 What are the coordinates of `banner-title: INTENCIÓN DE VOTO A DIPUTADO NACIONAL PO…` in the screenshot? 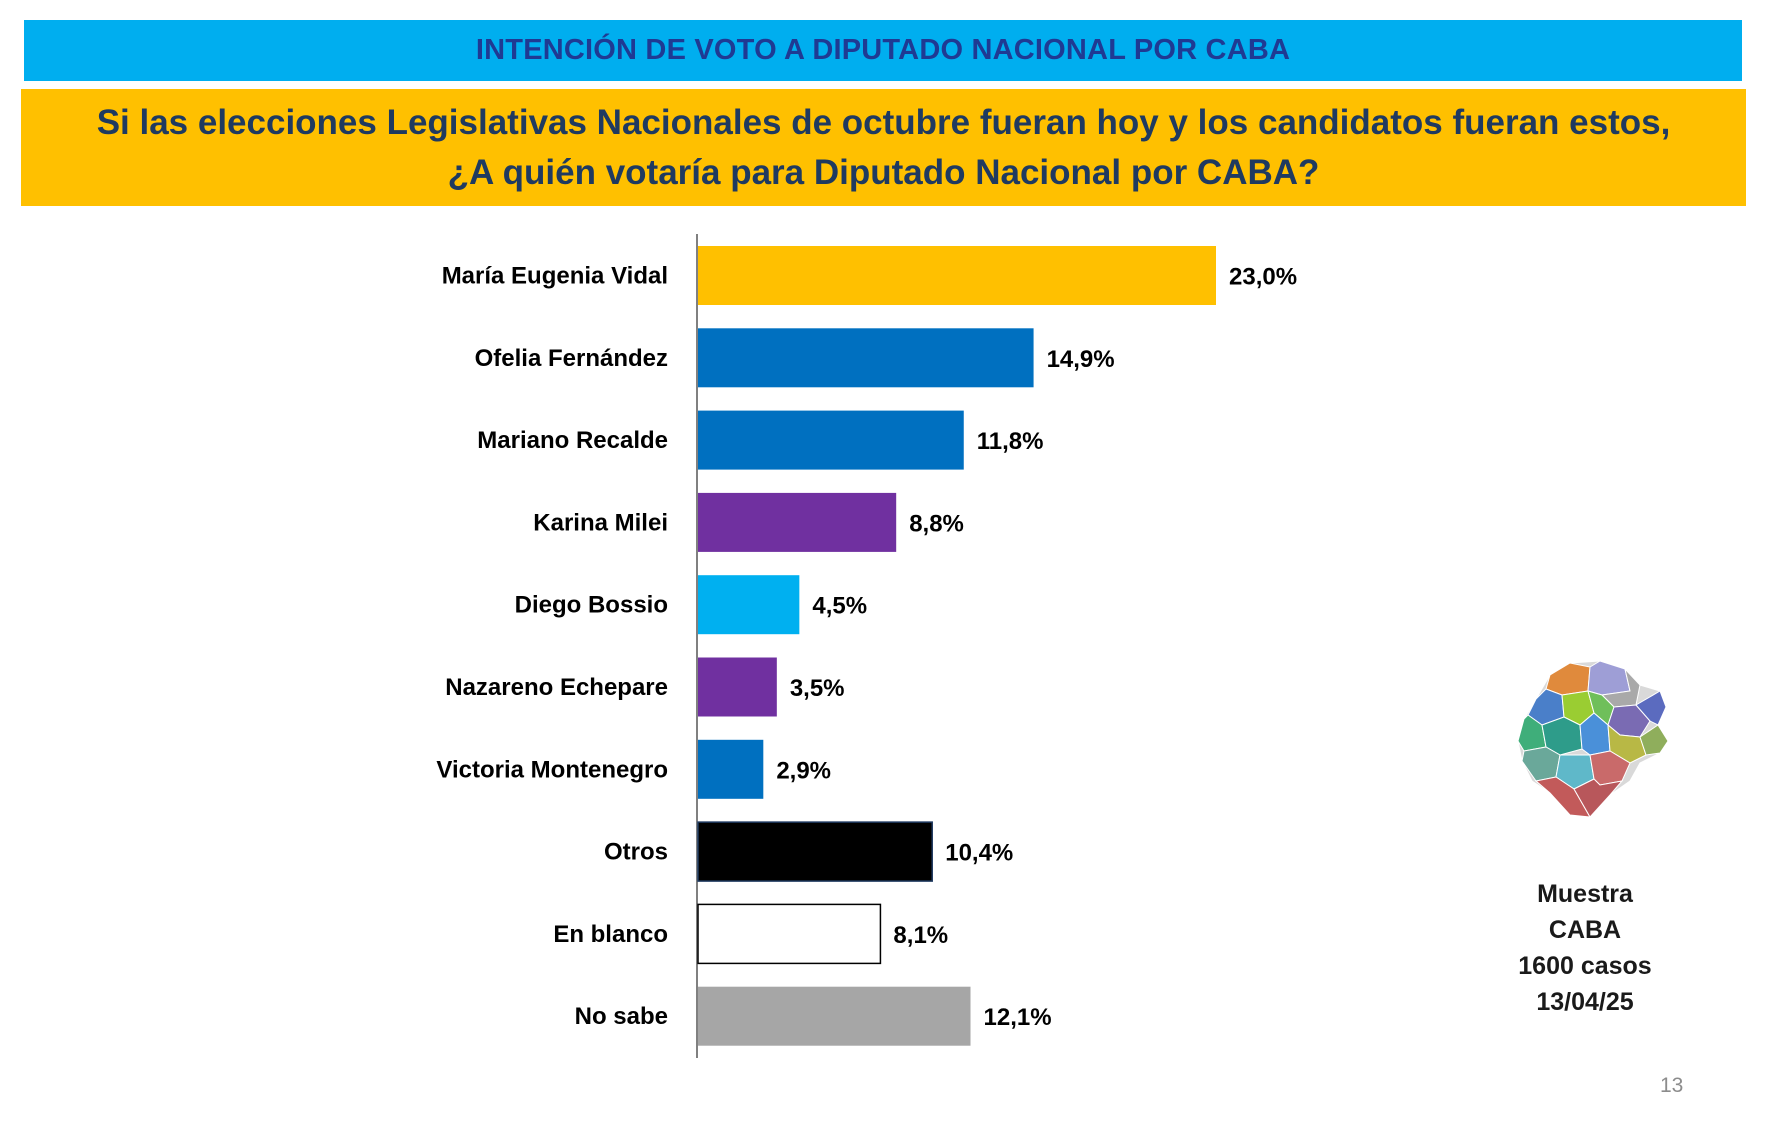 It's located at (883, 50).